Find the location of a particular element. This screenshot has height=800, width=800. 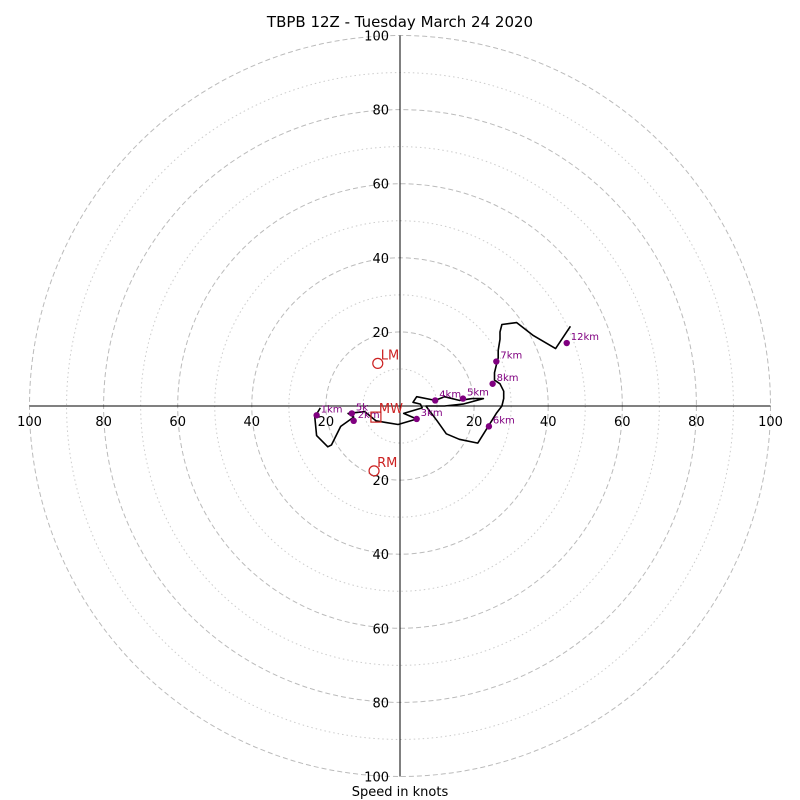

height-marker-12km is located at coordinates (566, 343).